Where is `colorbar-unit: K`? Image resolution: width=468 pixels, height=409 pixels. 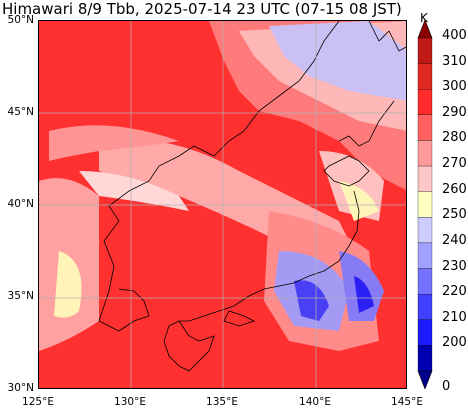 colorbar-unit: K is located at coordinates (424, 18).